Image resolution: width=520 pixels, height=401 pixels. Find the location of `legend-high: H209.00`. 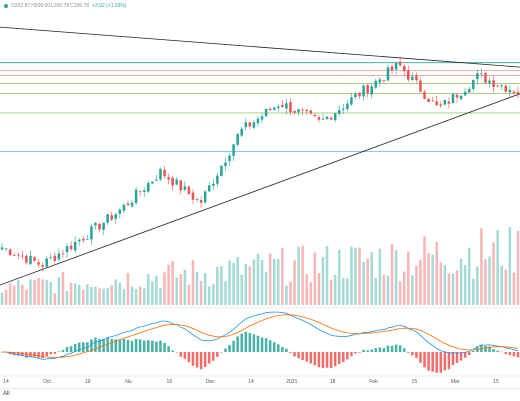

legend-high: H209.00 is located at coordinates (41, 6).